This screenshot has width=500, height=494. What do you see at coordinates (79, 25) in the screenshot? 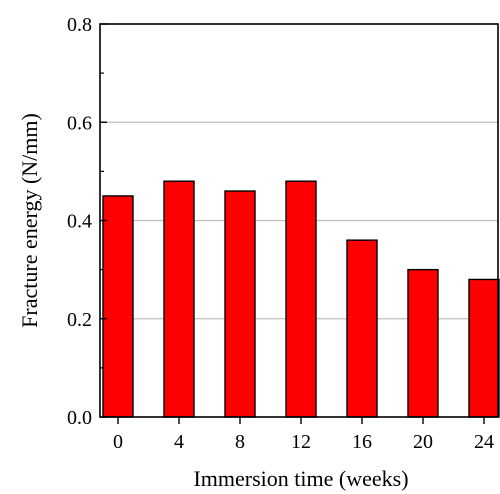
I see `y-tick-label: 0.8` at bounding box center [79, 25].